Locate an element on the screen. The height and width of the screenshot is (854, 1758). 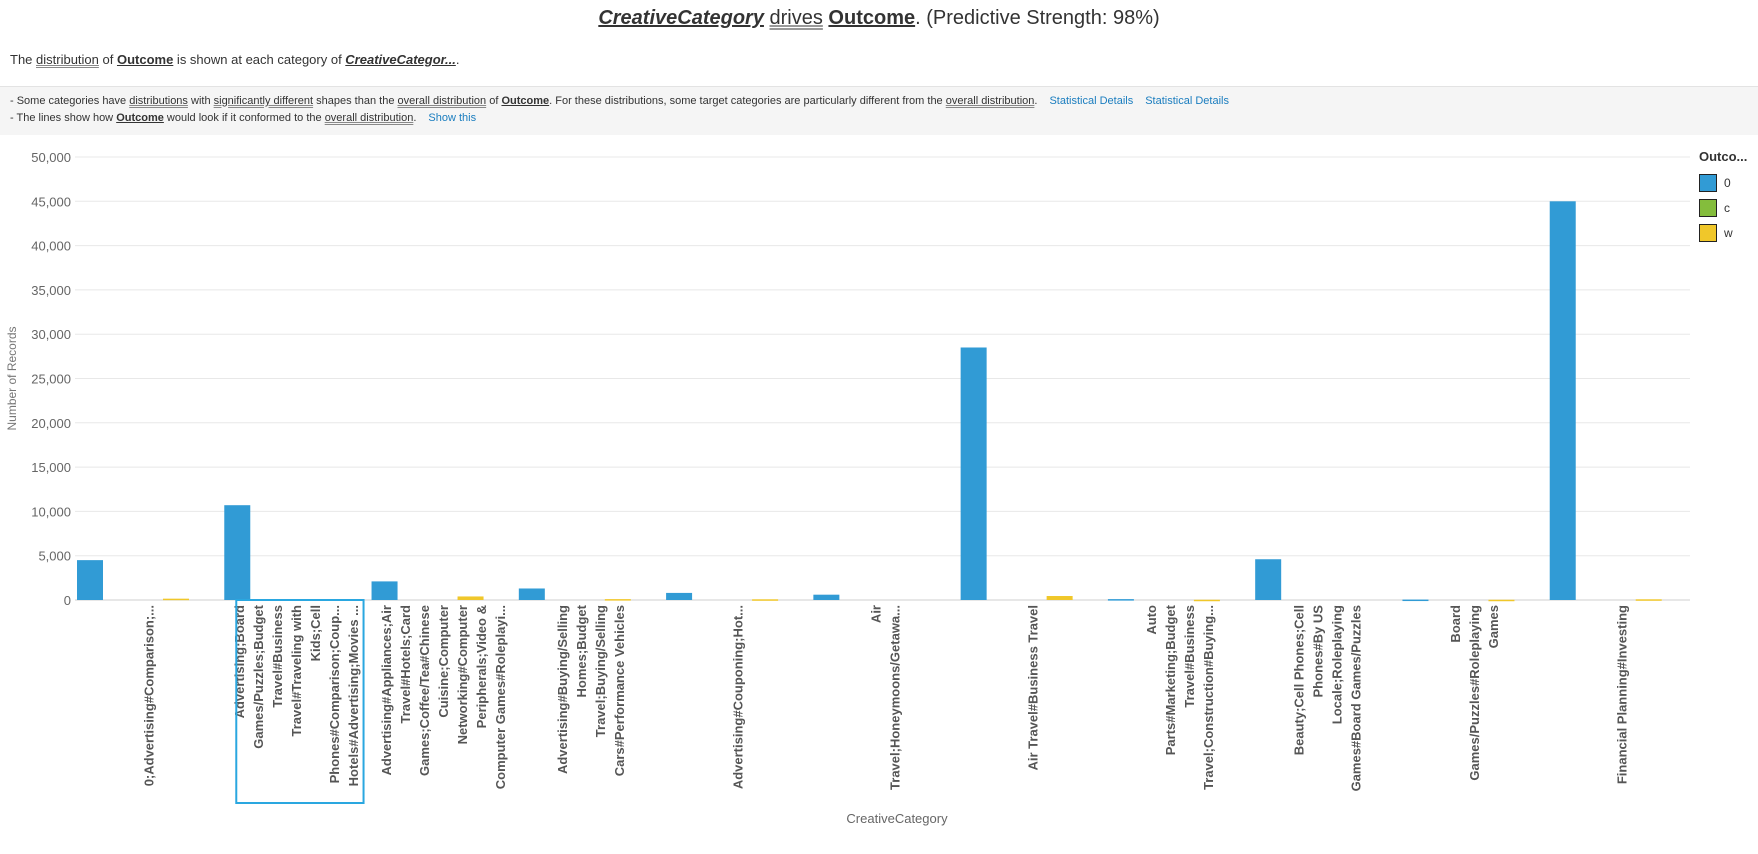
insight-text: would look if it conformed to the is located at coordinates (244, 118).